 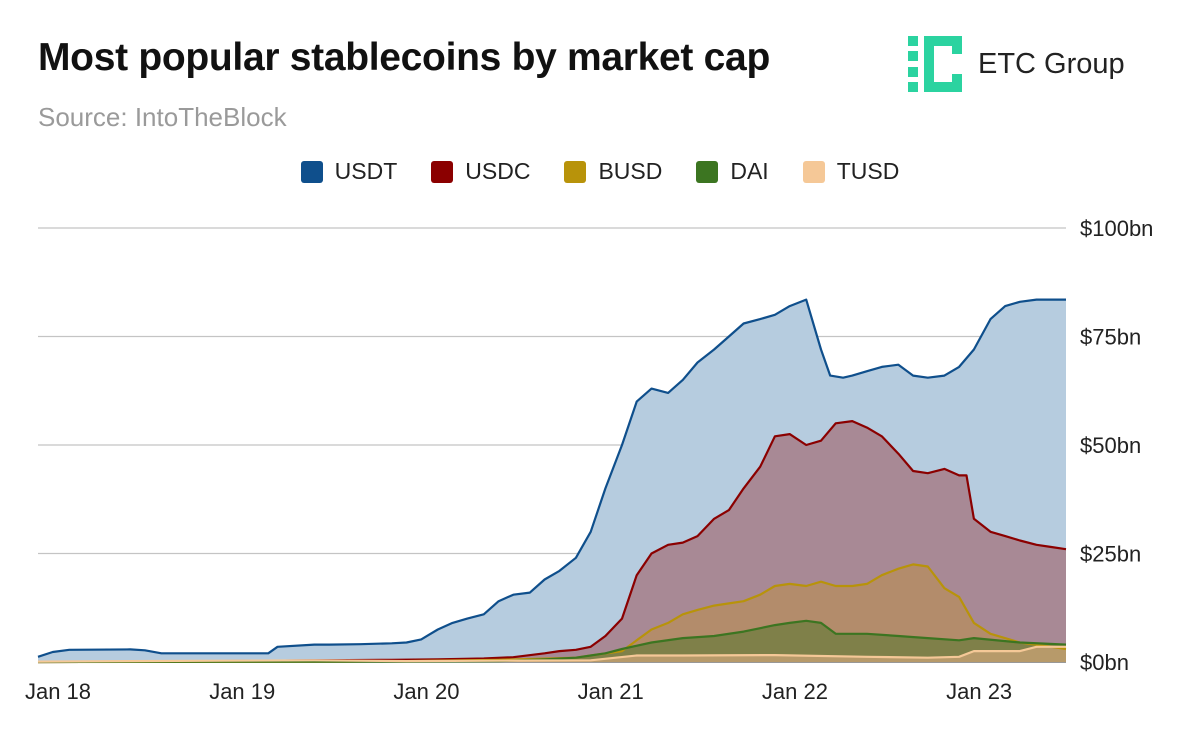 I want to click on y-tick-label: $0bn, so click(x=1104, y=662).